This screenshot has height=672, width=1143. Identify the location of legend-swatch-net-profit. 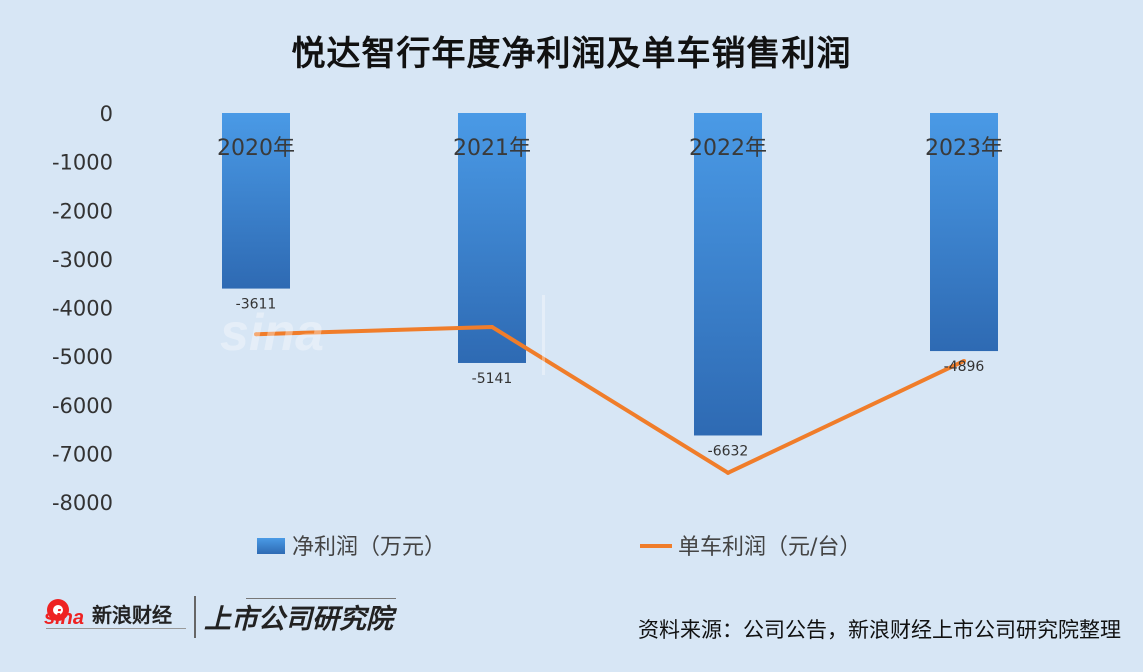
(271, 546).